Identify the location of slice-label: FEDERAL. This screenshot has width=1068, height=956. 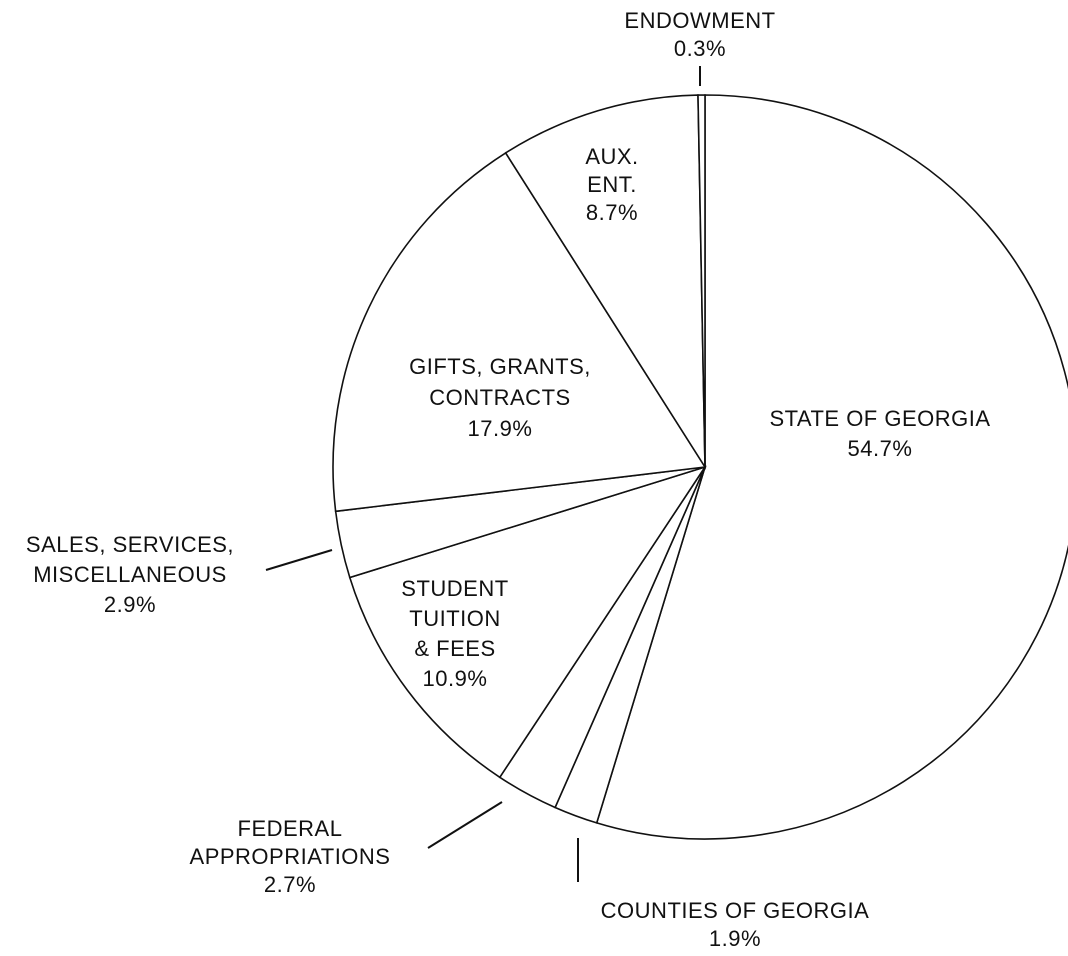
(290, 828).